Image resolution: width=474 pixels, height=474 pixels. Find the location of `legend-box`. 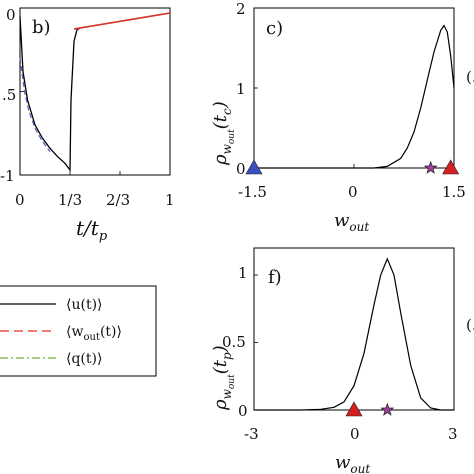

legend-box is located at coordinates (78, 331).